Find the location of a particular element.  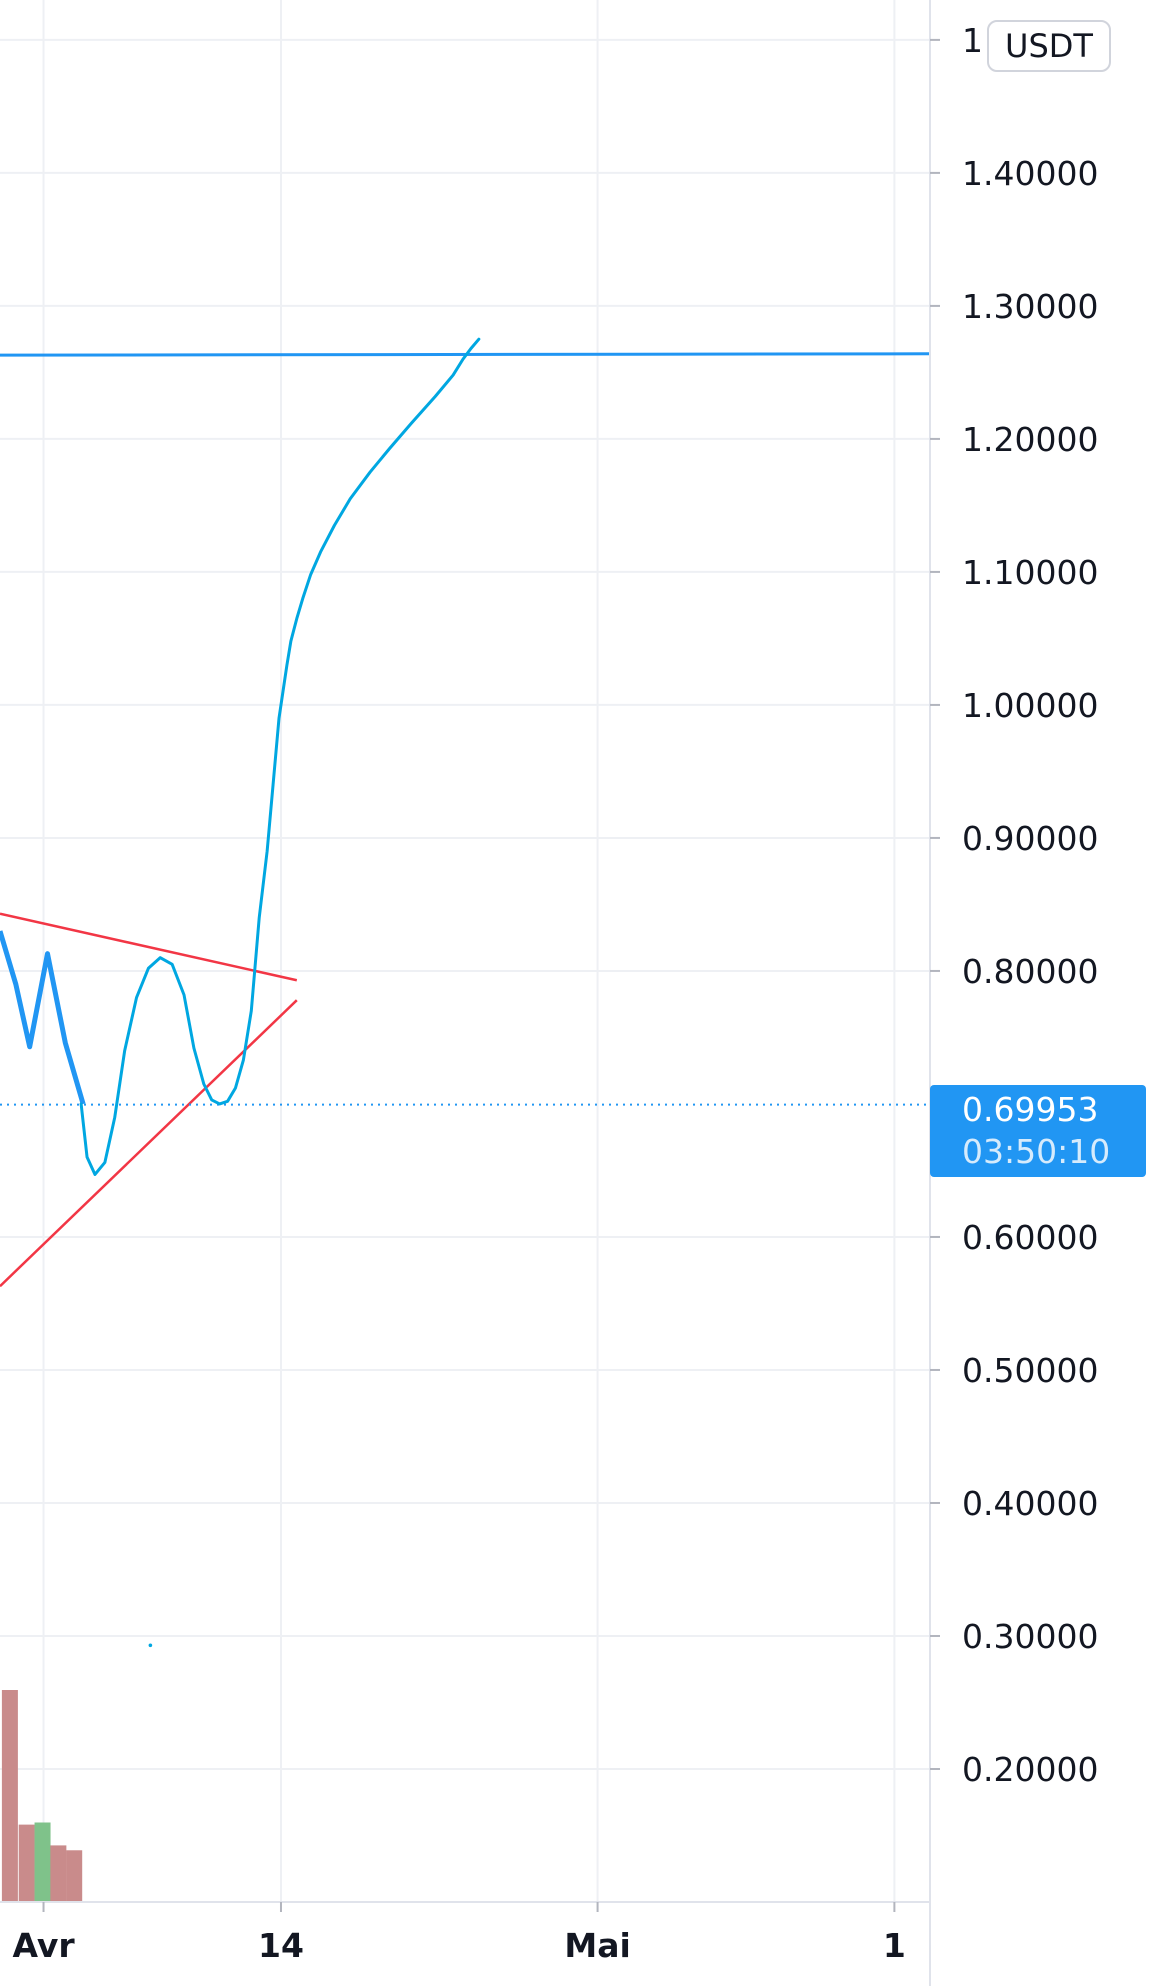

y-tick-label: 1.10000 is located at coordinates (1030, 572).